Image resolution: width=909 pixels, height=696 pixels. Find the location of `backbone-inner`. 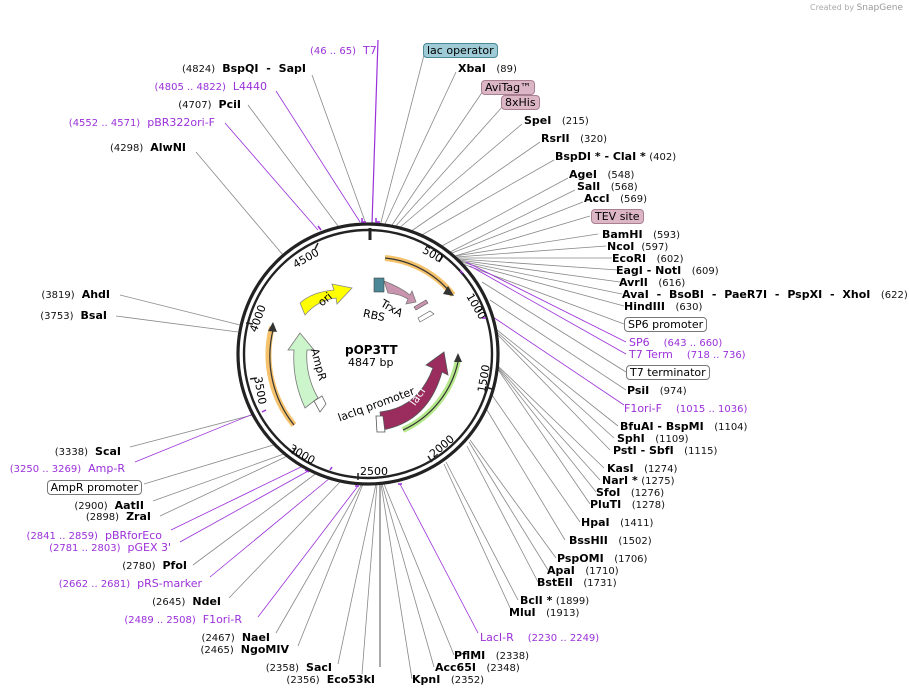

backbone-inner is located at coordinates (368, 354).